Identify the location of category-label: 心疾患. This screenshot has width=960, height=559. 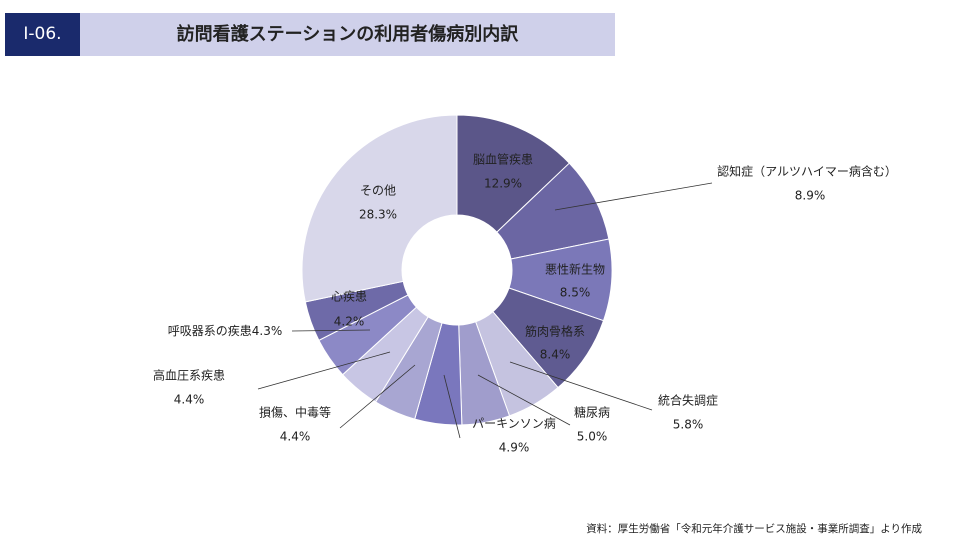
(349, 296).